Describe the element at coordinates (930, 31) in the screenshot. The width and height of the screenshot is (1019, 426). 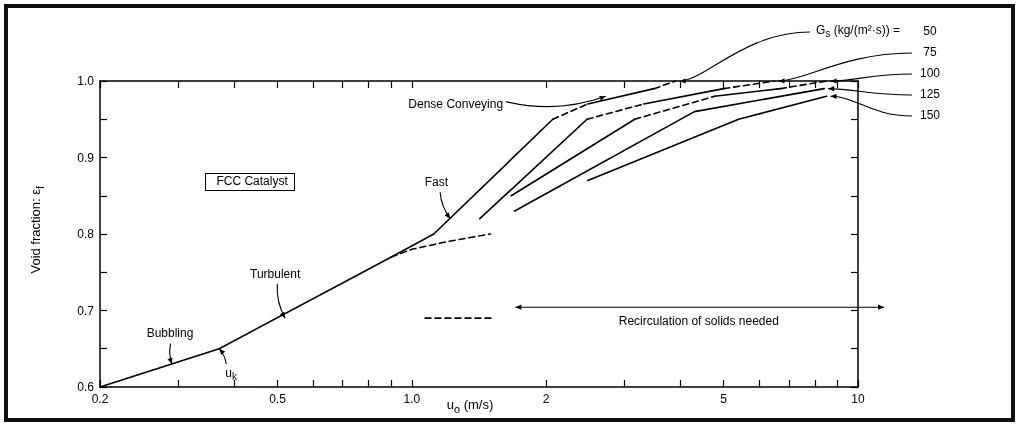
I see `text: 50` at that location.